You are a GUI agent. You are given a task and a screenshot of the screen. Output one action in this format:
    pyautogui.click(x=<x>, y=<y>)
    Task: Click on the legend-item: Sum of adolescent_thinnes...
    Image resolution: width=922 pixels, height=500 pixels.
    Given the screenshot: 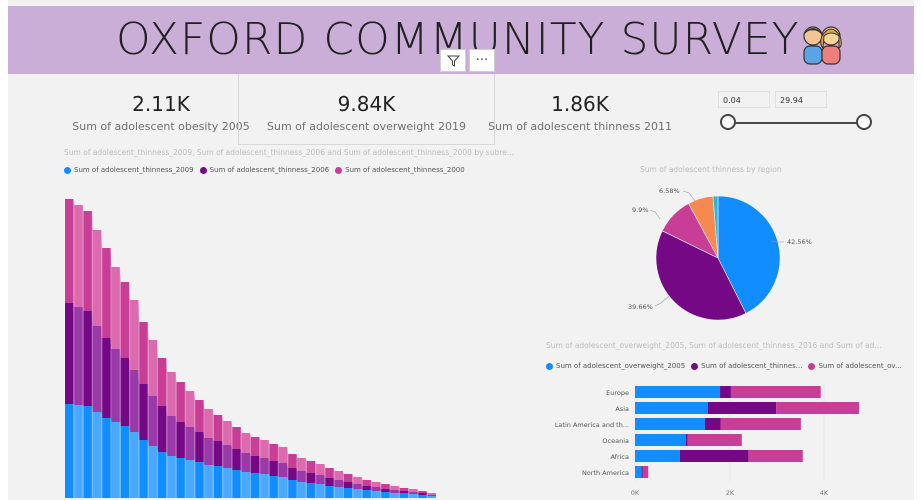 What is the action you would take?
    pyautogui.click(x=746, y=366)
    